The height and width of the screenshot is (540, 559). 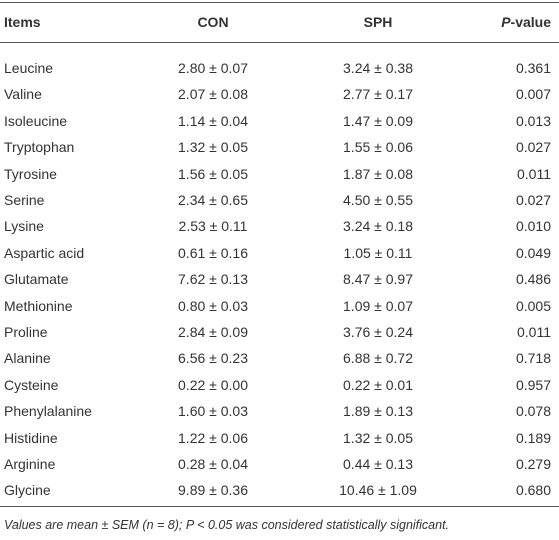 What do you see at coordinates (213, 22) in the screenshot?
I see `header-cell: CON` at bounding box center [213, 22].